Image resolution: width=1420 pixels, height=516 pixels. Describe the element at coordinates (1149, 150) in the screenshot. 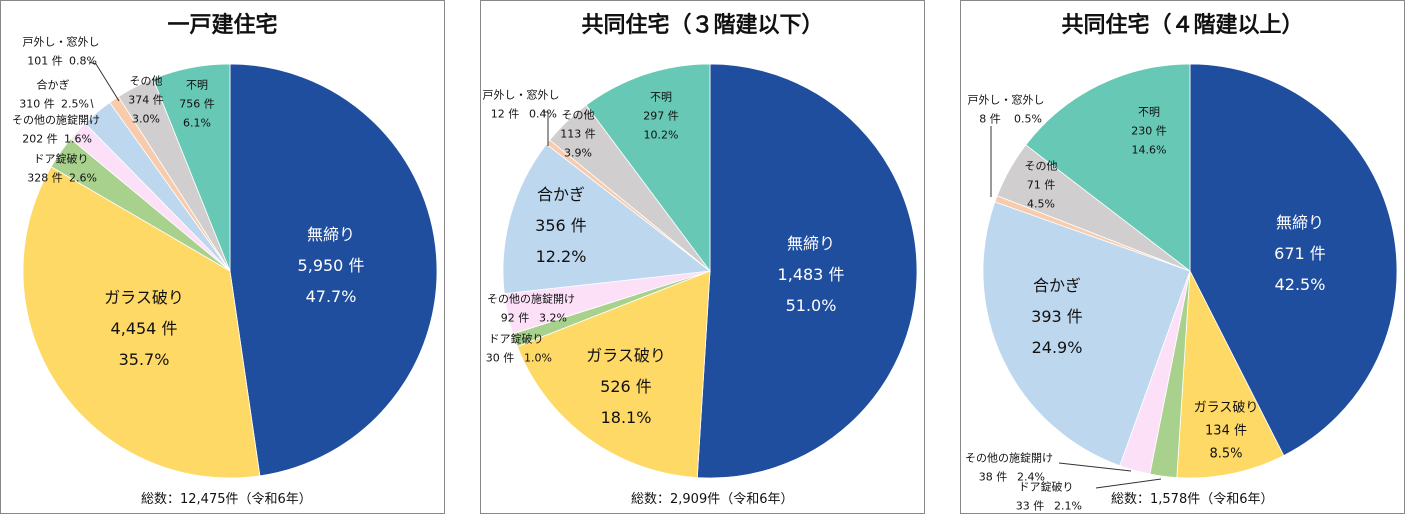

I see `data-label: 14.6%` at that location.